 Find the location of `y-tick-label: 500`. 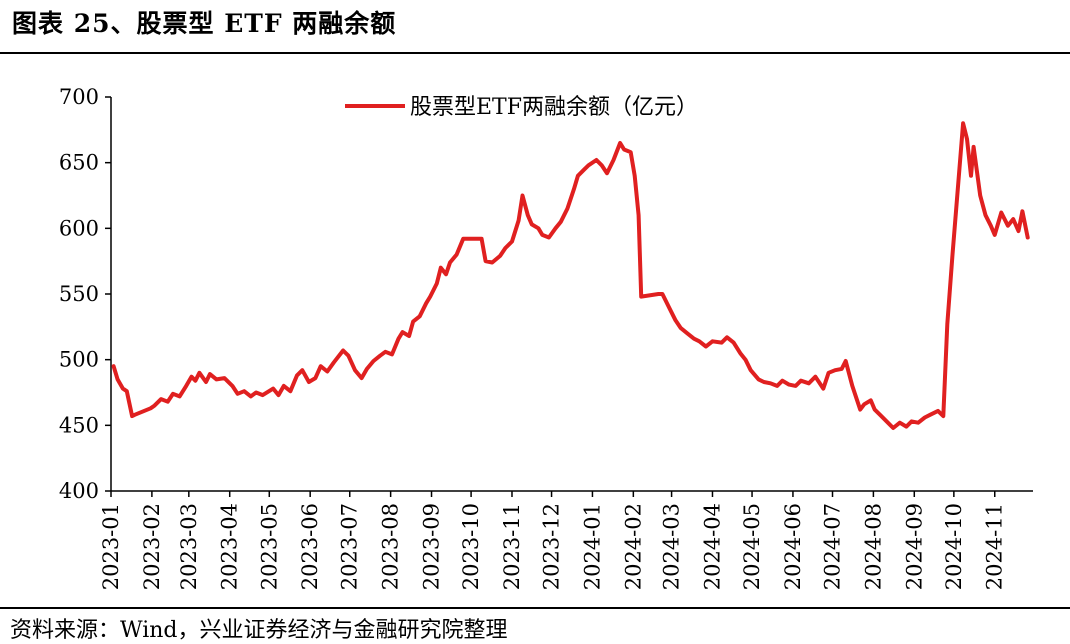

y-tick-label: 500 is located at coordinates (79, 360).